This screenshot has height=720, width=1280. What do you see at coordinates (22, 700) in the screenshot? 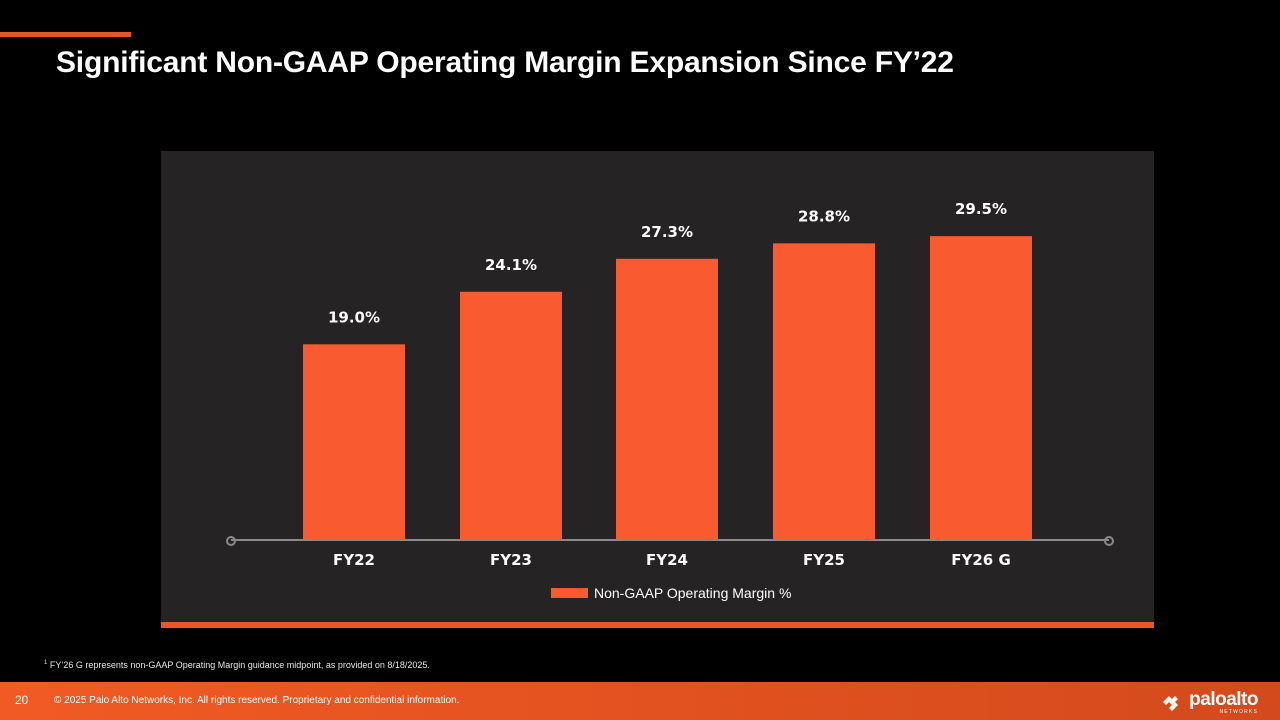
I see `page-number: 20` at bounding box center [22, 700].